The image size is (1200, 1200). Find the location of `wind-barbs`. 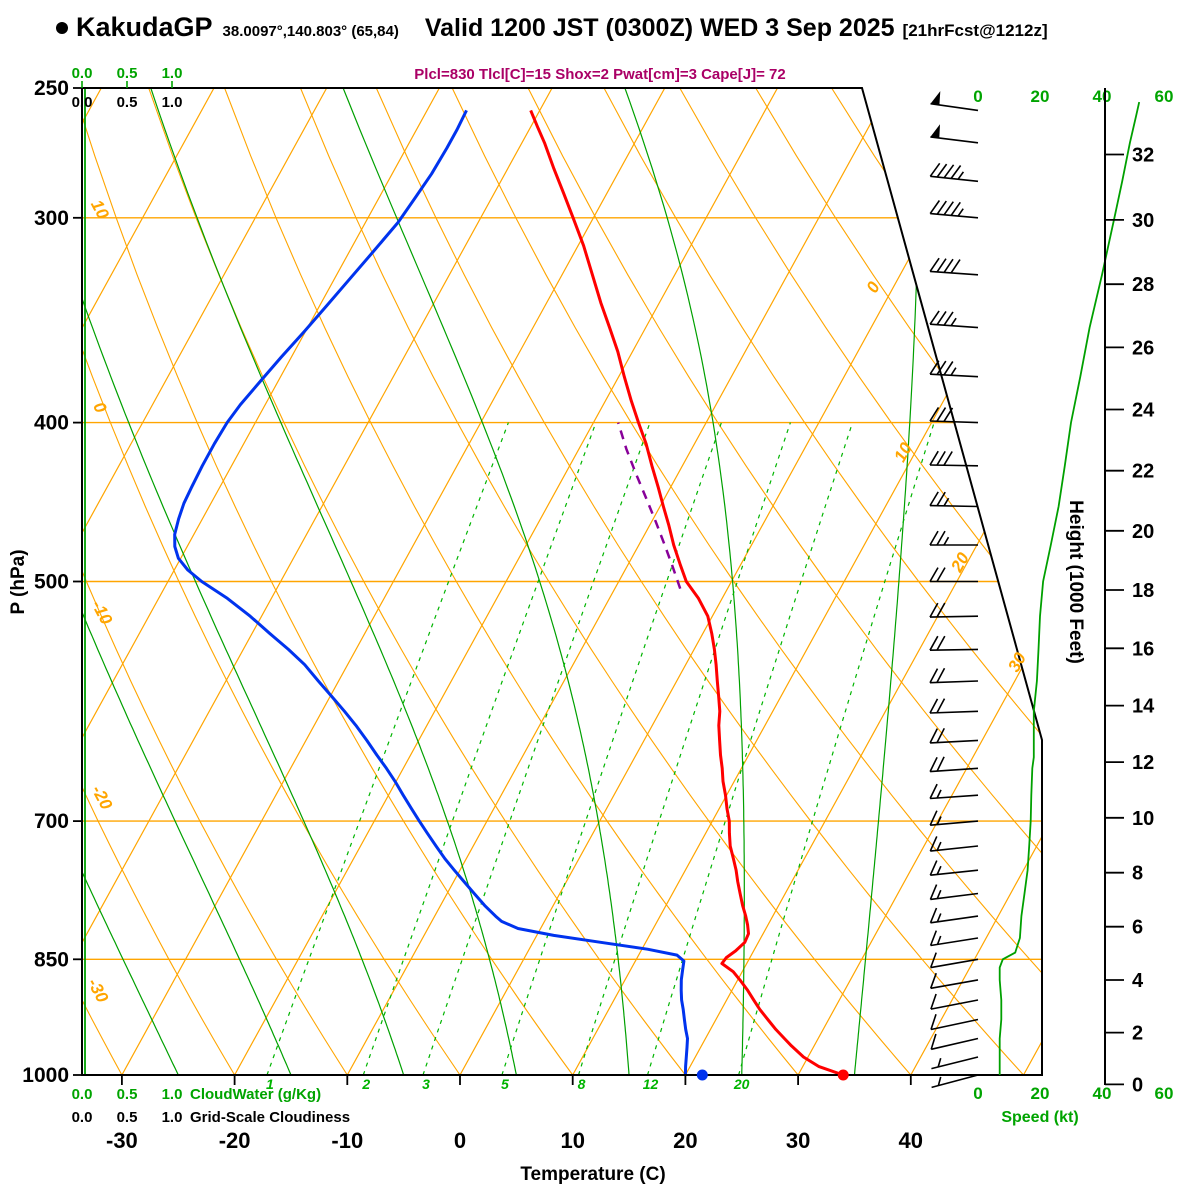

wind-barbs is located at coordinates (954, 590).